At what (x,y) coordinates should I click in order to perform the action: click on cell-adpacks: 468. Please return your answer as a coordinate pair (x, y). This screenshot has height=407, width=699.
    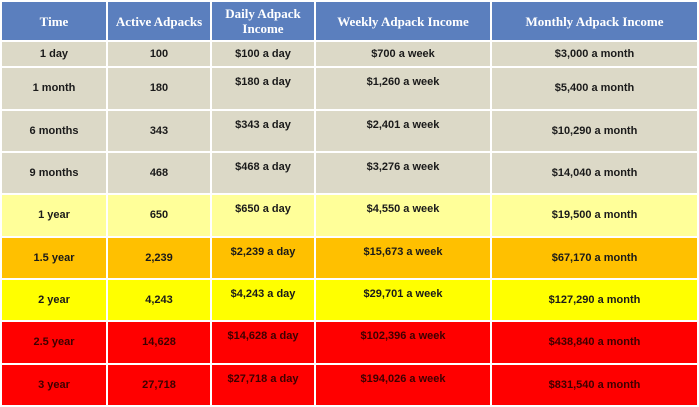
    Looking at the image, I should click on (159, 173).